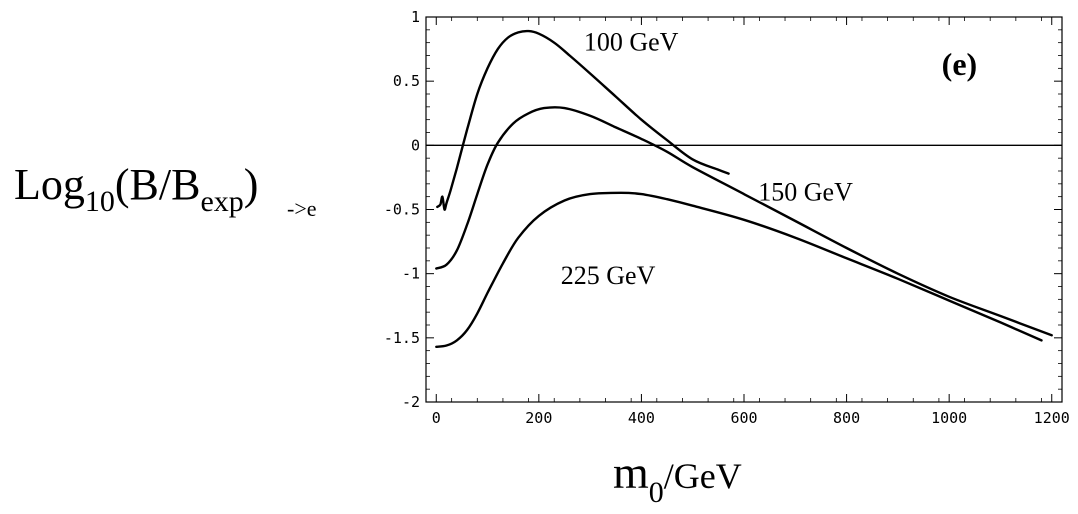  What do you see at coordinates (656, 492) in the screenshot?
I see `x-axis-label-subscript: 0` at bounding box center [656, 492].